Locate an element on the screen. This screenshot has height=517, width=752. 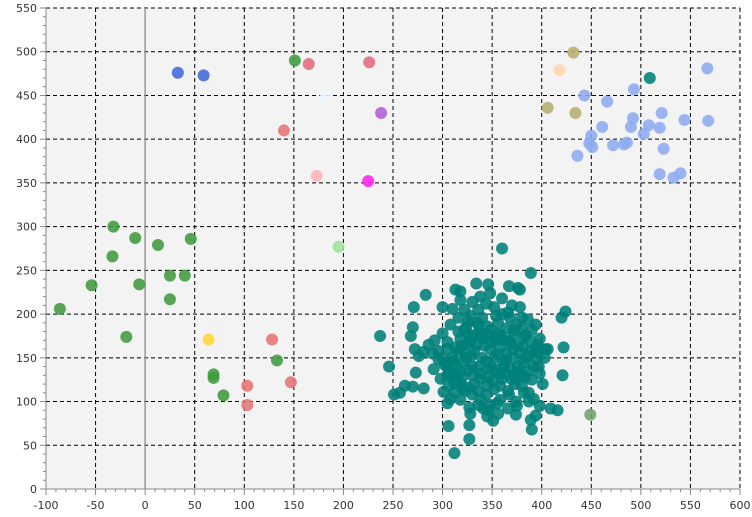
y-tick-label: 550 is located at coordinates (26, 8).